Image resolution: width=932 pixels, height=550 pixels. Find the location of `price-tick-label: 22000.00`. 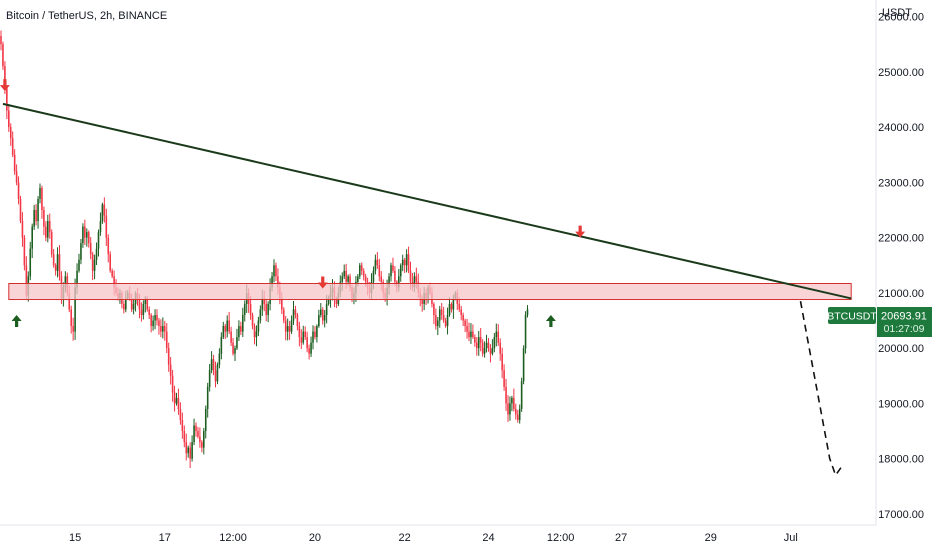

price-tick-label: 22000.00 is located at coordinates (901, 239).